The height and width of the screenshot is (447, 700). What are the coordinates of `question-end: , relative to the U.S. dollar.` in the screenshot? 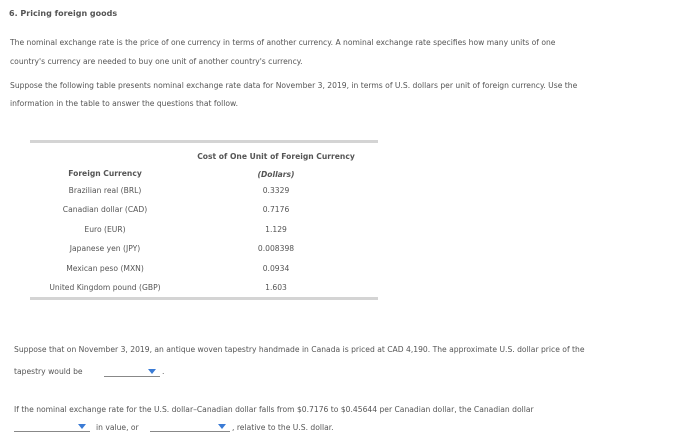 It's located at (283, 427).